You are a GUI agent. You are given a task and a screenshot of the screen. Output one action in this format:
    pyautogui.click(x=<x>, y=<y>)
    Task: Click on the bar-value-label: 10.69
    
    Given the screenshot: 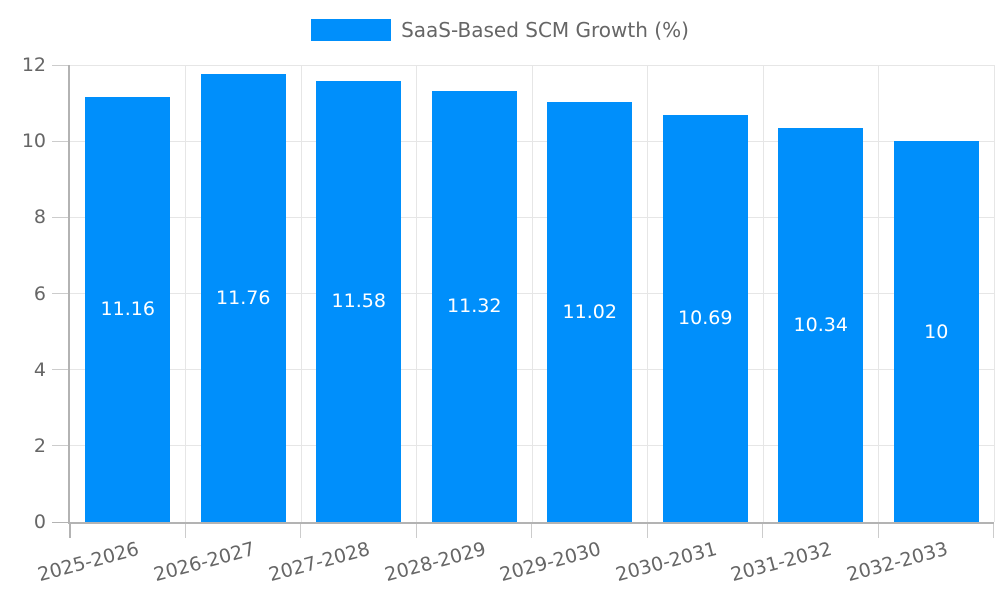 What is the action you would take?
    pyautogui.click(x=705, y=318)
    